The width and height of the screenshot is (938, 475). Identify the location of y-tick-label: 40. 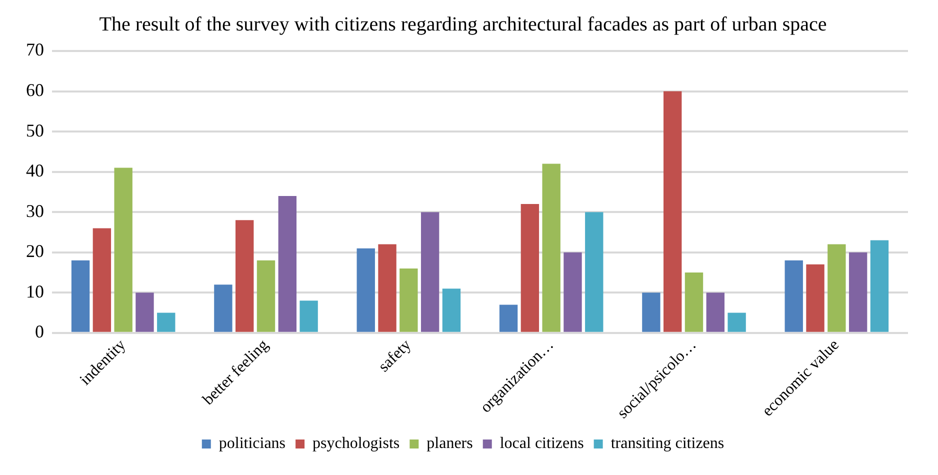
(35, 170).